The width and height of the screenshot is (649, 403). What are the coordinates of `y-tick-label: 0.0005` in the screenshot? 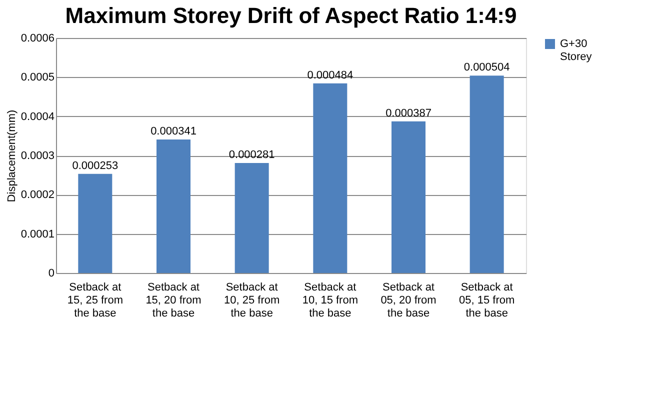 It's located at (37, 78).